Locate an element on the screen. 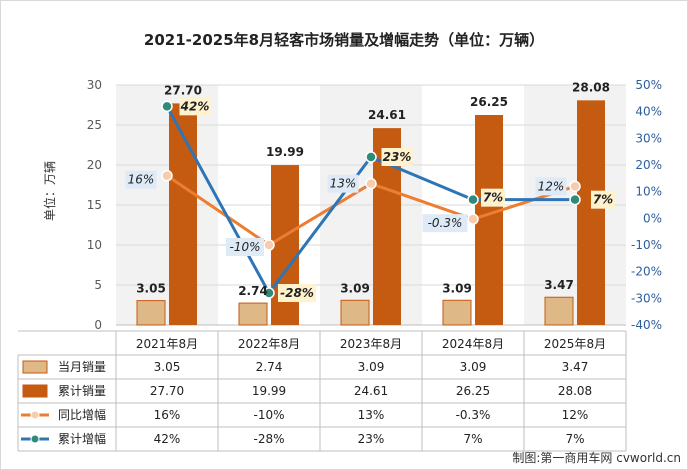 This screenshot has width=688, height=470. y-tick-label: 5 is located at coordinates (98, 285).